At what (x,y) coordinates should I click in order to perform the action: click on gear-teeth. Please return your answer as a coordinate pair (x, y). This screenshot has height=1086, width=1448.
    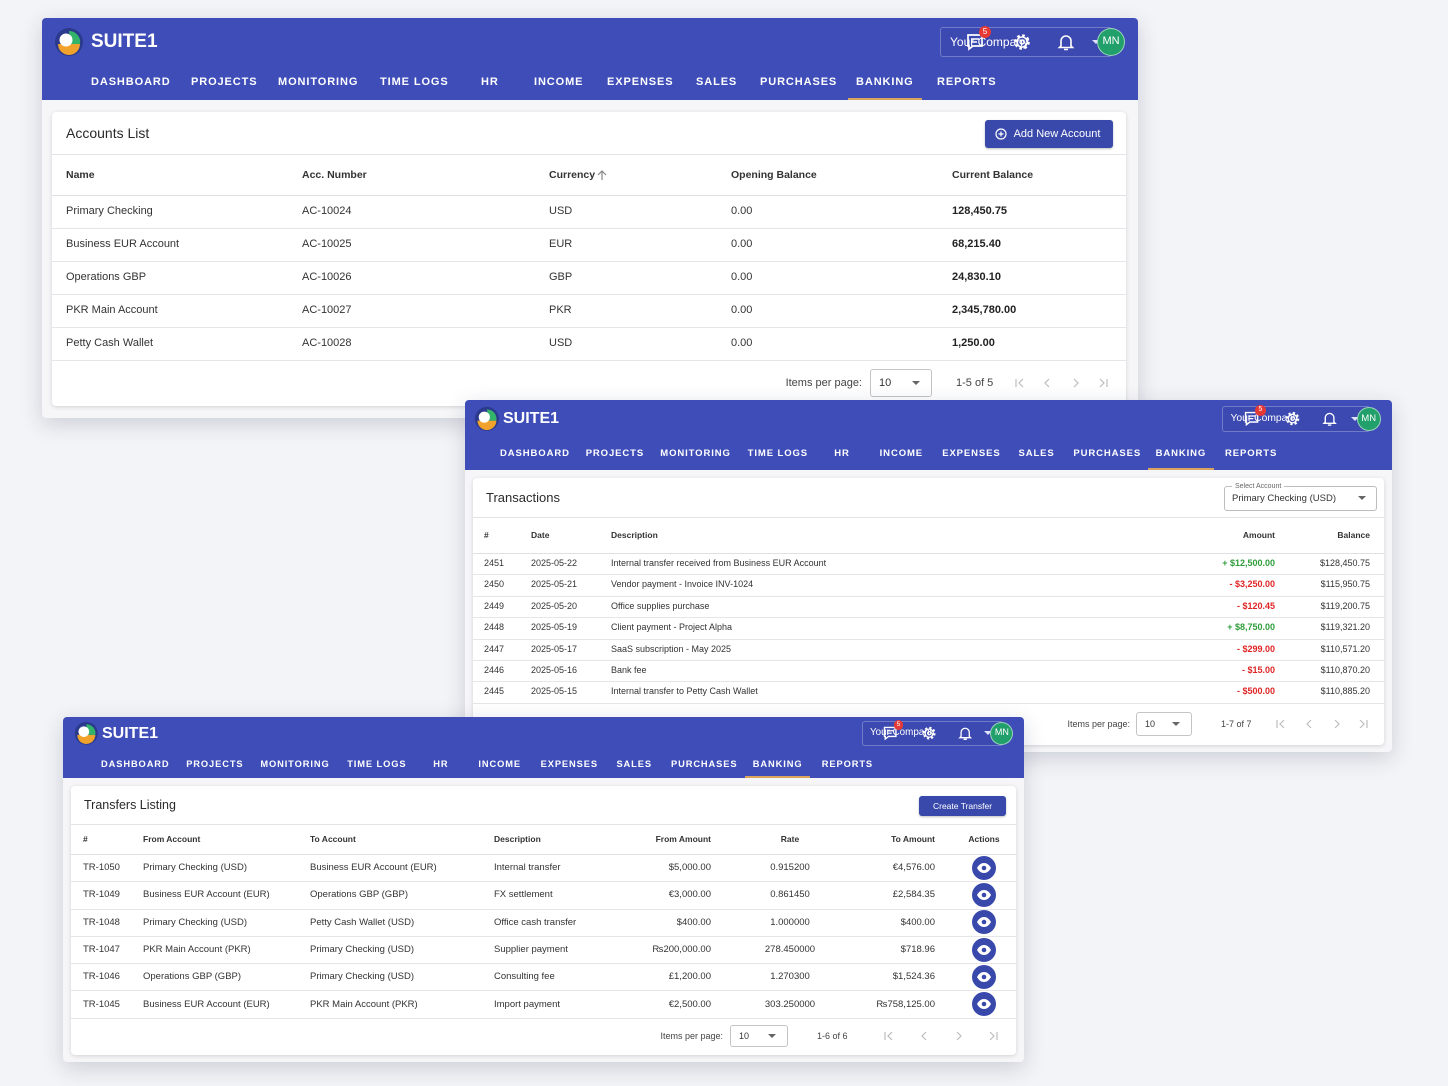
    Looking at the image, I should click on (929, 733).